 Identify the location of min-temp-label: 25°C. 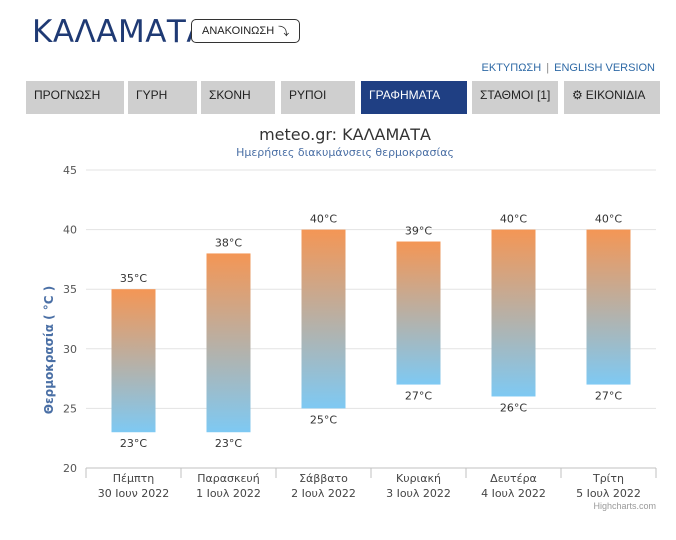
(323, 419).